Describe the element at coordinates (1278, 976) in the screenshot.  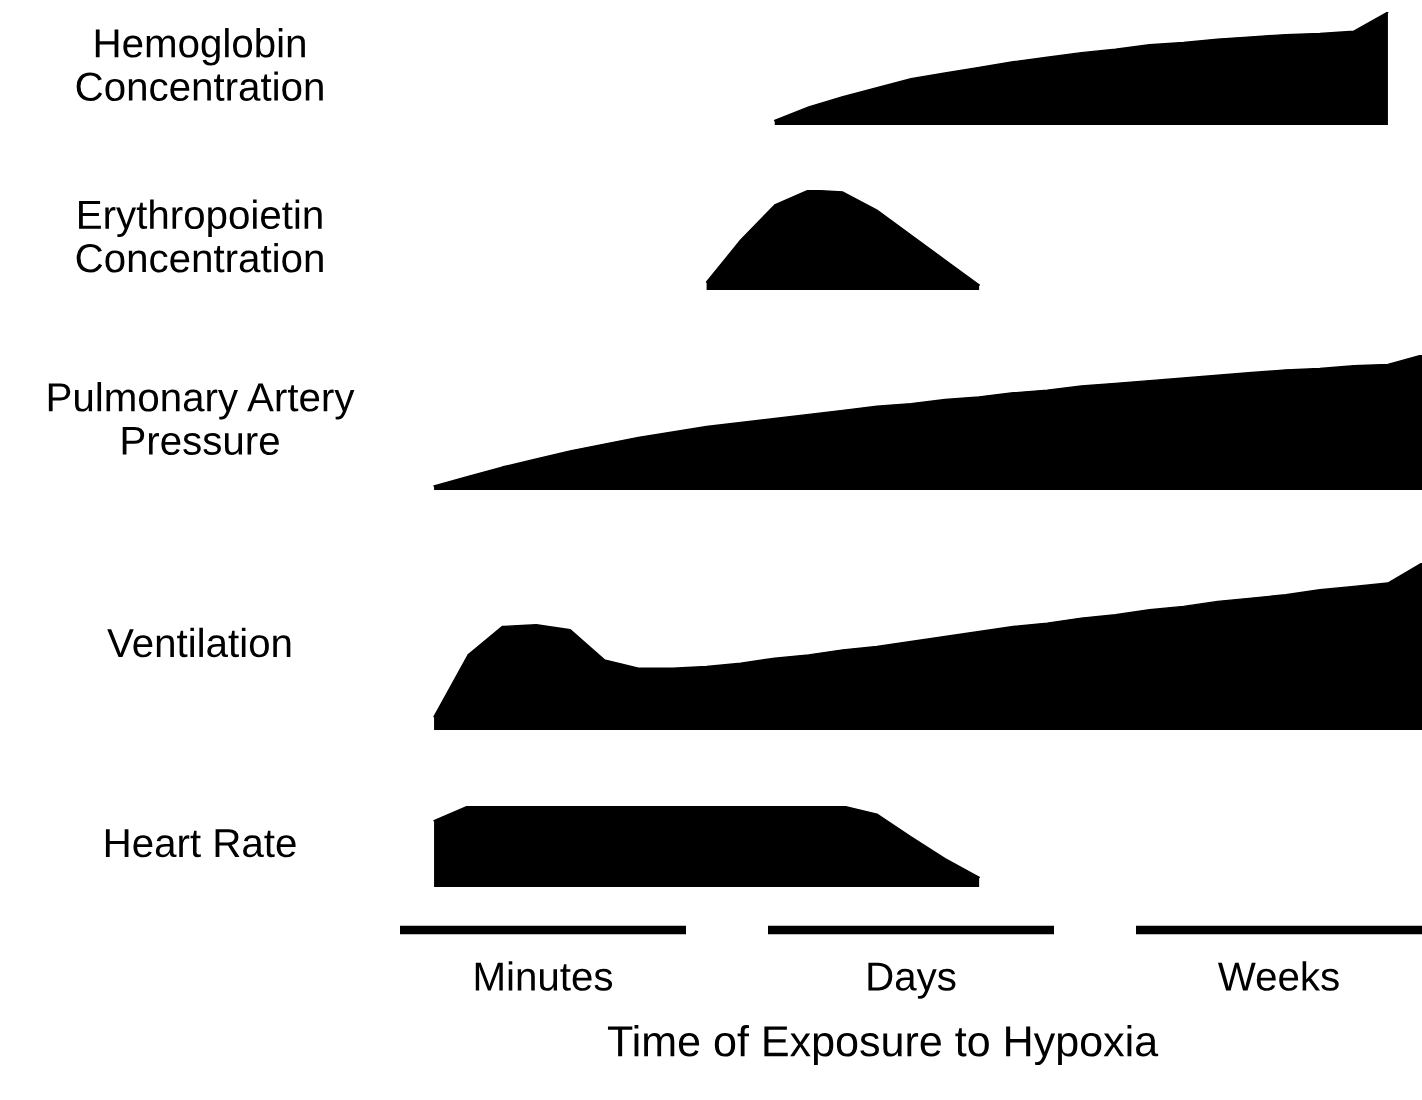
I see `text: Weeks` at that location.